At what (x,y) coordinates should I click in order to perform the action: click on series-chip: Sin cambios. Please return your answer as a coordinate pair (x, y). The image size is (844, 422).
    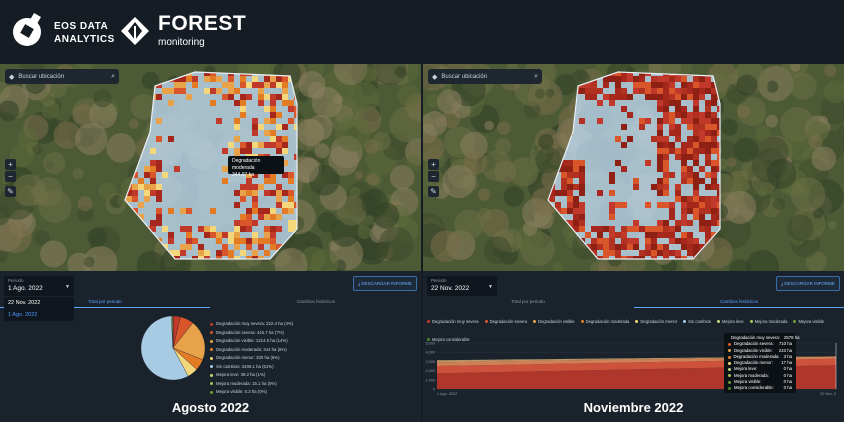
    Looking at the image, I should click on (697, 321).